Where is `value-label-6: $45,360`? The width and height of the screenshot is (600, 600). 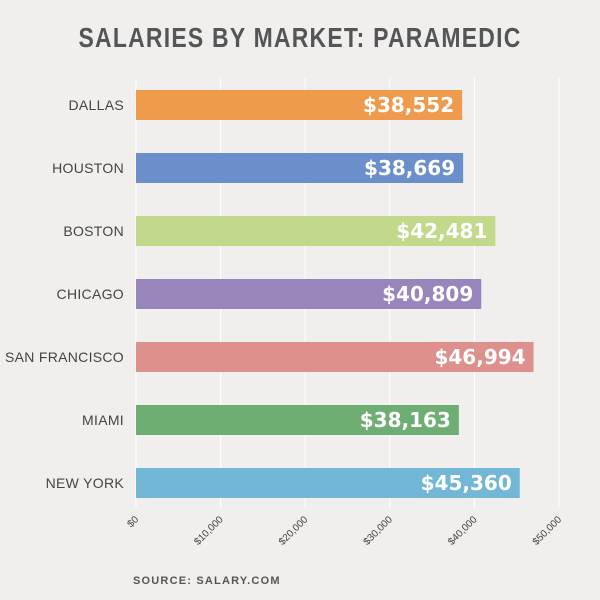 value-label-6: $45,360 is located at coordinates (466, 483).